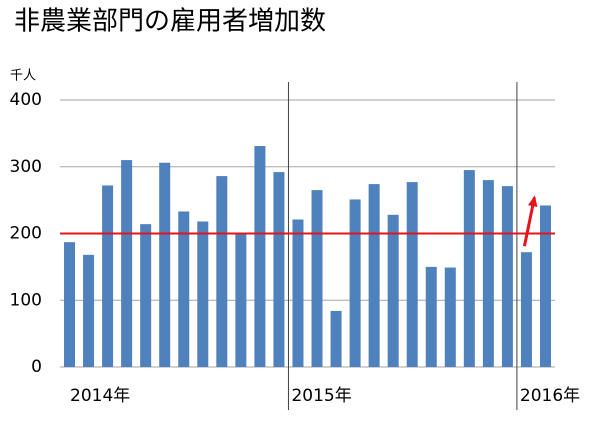 The width and height of the screenshot is (600, 425). I want to click on x-tick-label: 2014年, so click(100, 396).